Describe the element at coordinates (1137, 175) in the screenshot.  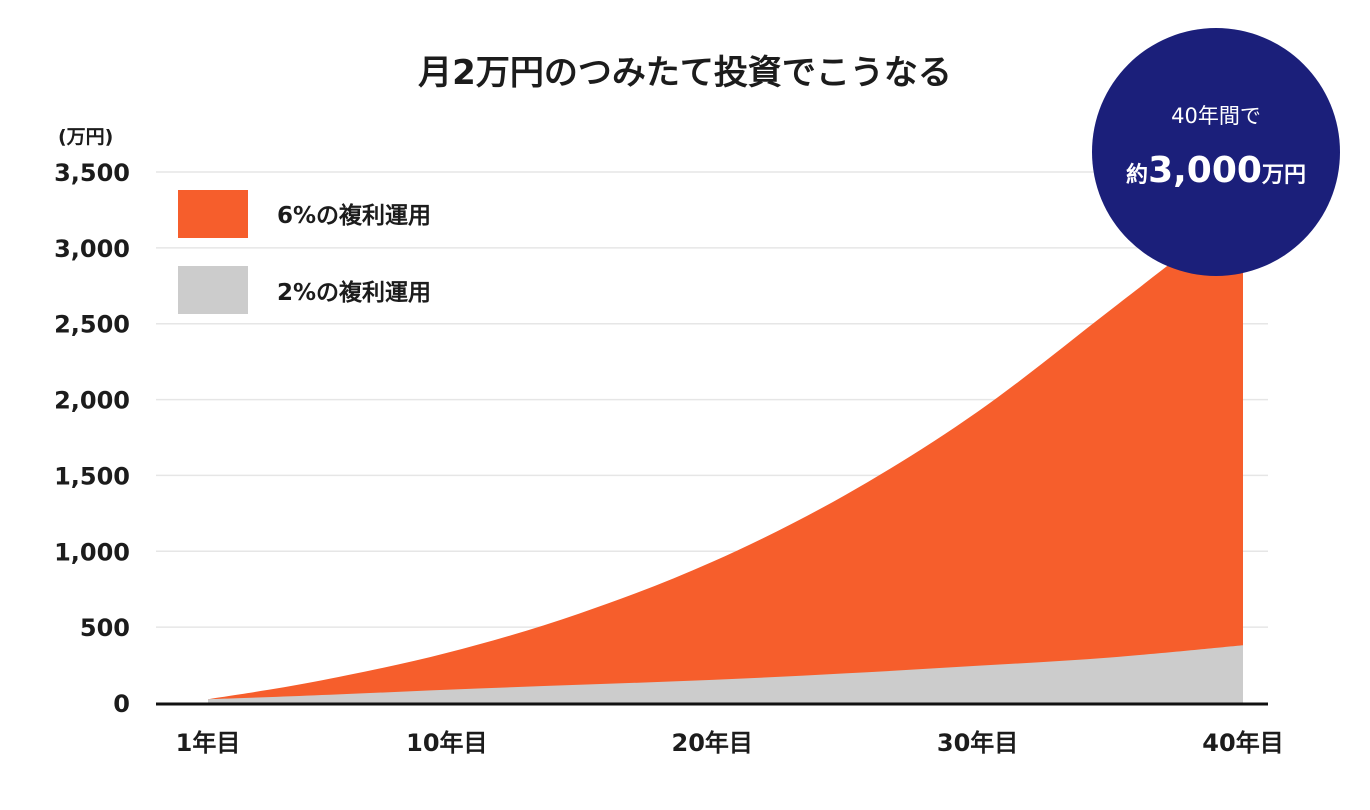
I see `annotation-prefix: 約` at that location.